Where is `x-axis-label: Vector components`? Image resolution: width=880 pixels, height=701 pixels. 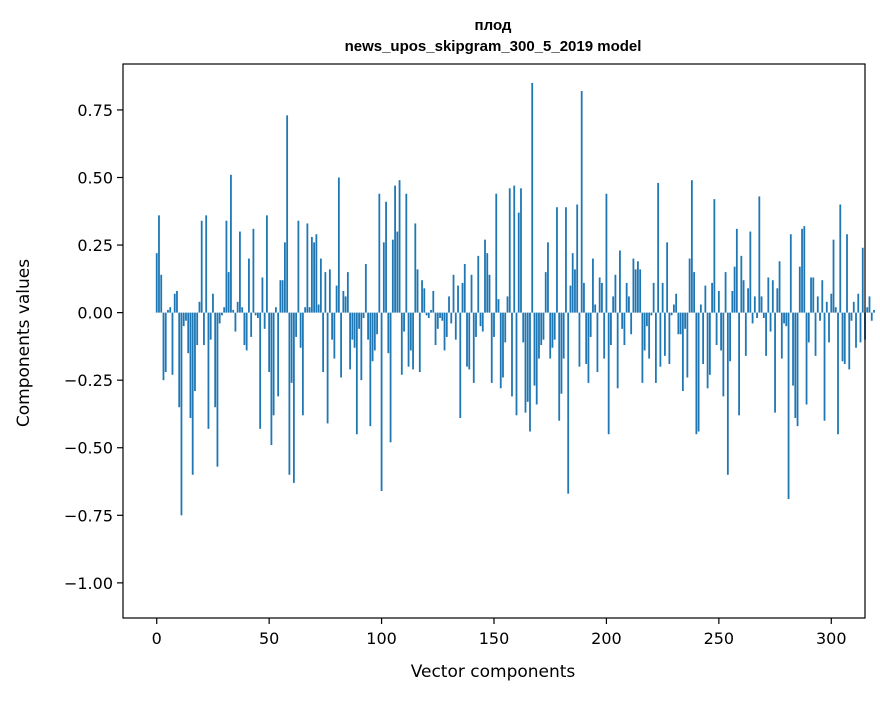
x-axis-label: Vector components is located at coordinates (493, 672).